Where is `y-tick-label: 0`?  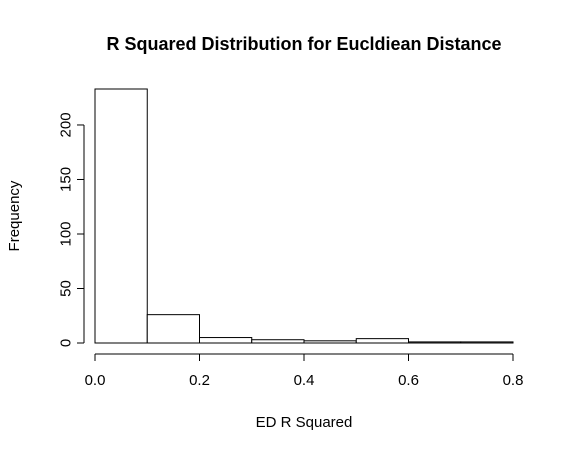 y-tick-label: 0 is located at coordinates (66, 343).